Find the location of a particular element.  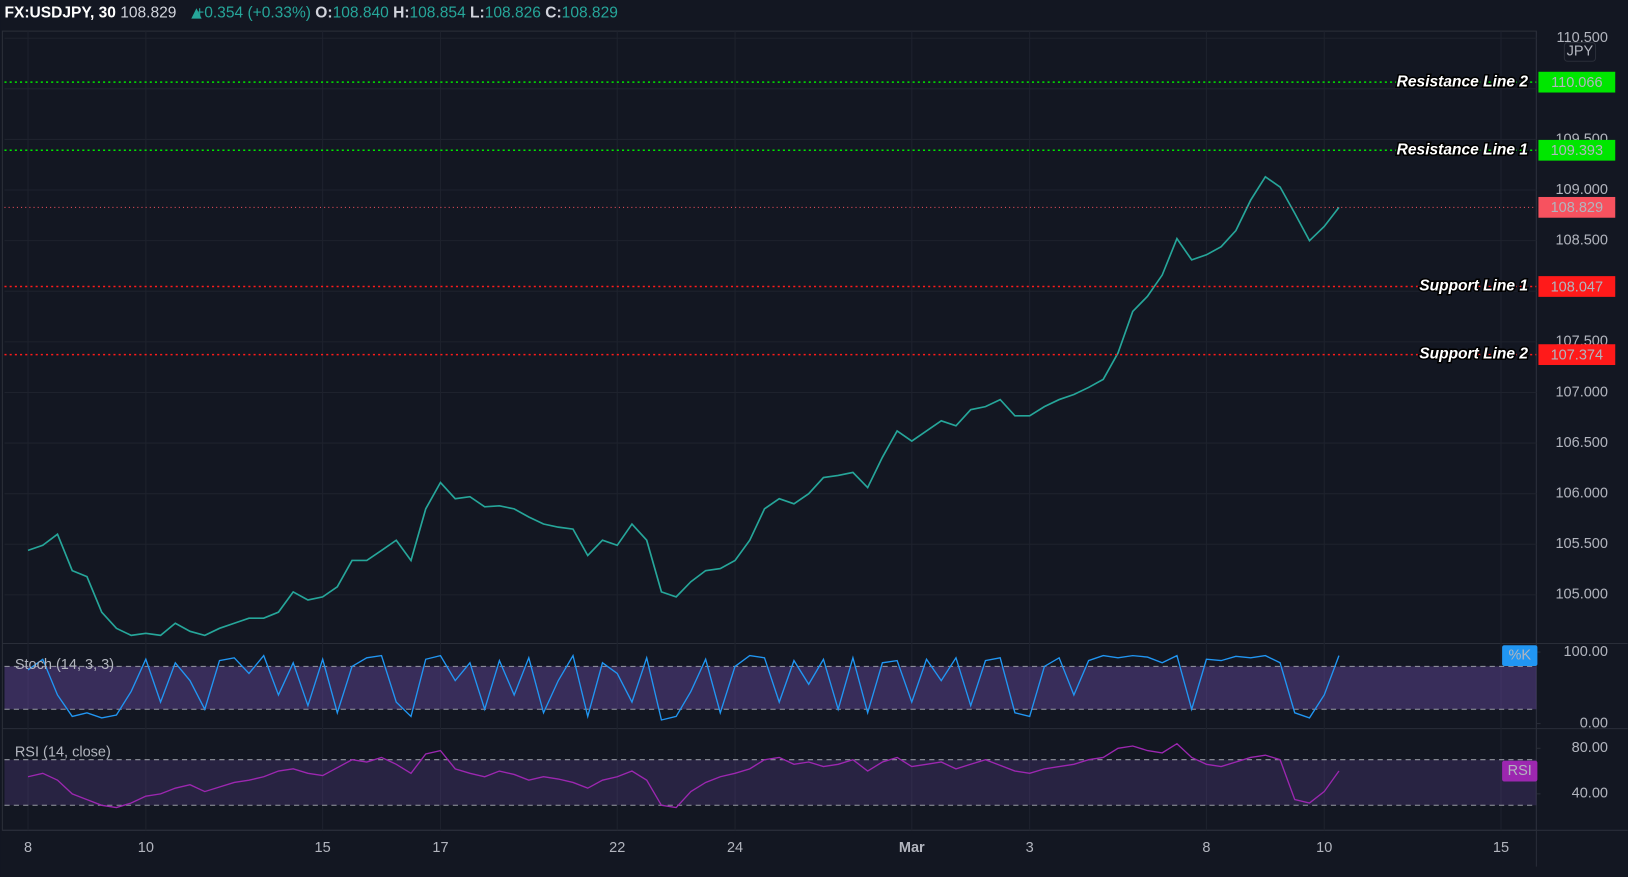

legend-label: RSI is located at coordinates (1520, 771).